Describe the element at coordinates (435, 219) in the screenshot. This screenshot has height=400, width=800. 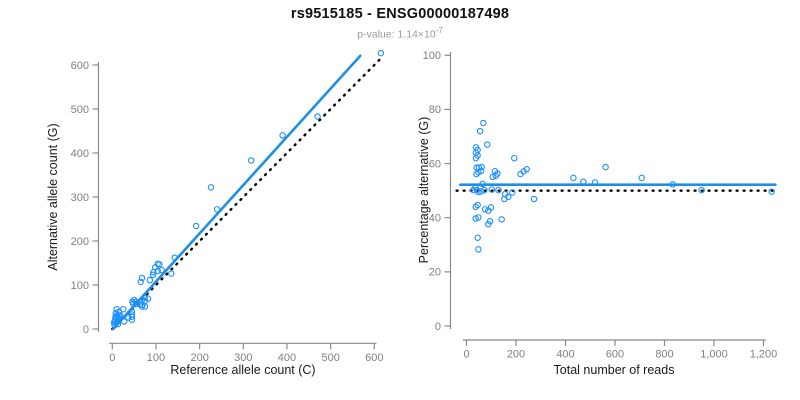
I see `y-tick-label: 40` at that location.